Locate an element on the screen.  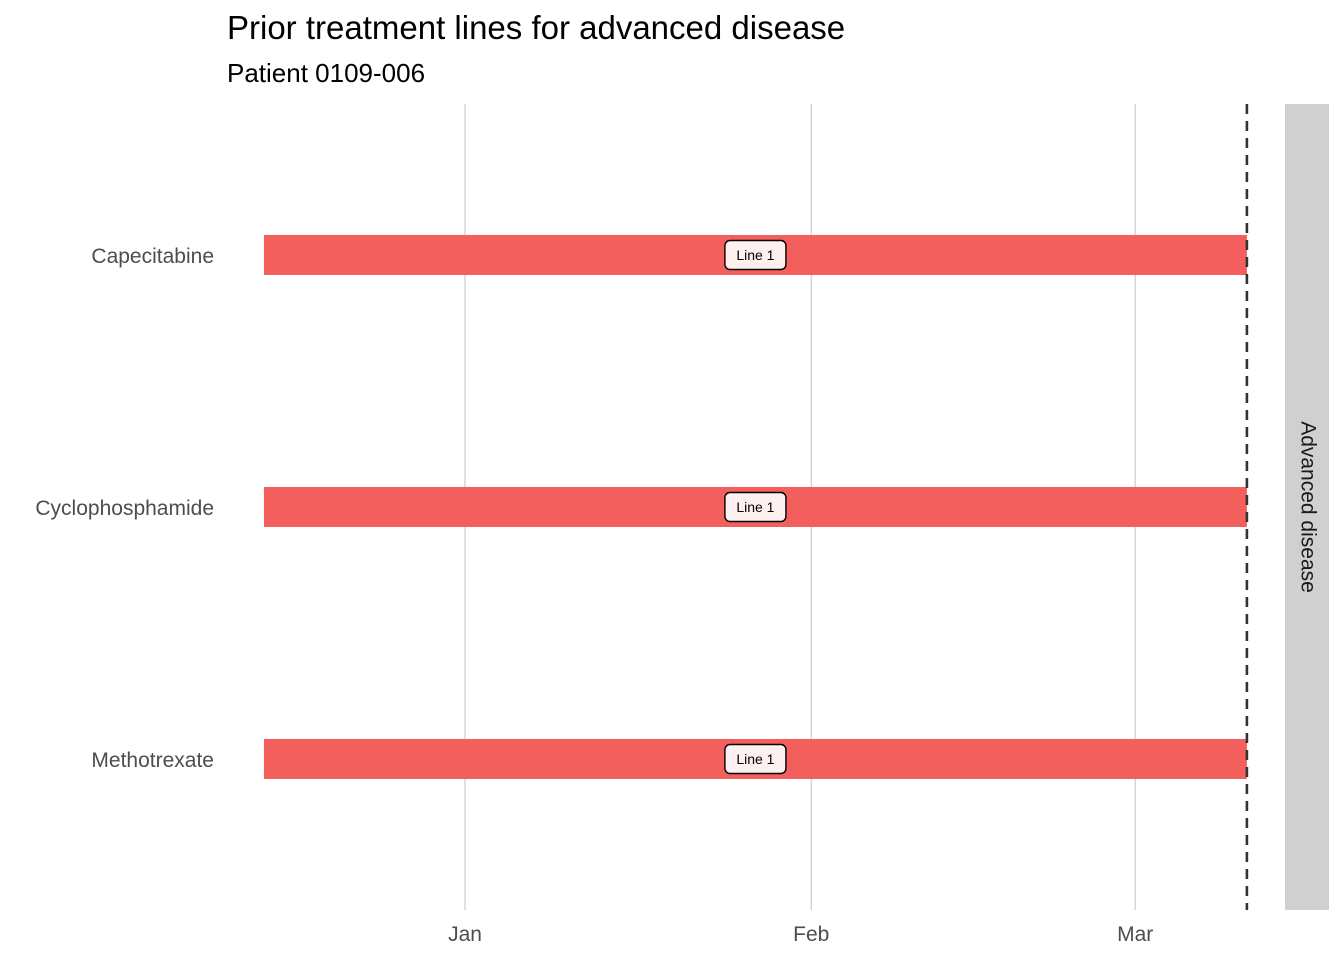
x-tick-label-jan: Jan is located at coordinates (465, 934).